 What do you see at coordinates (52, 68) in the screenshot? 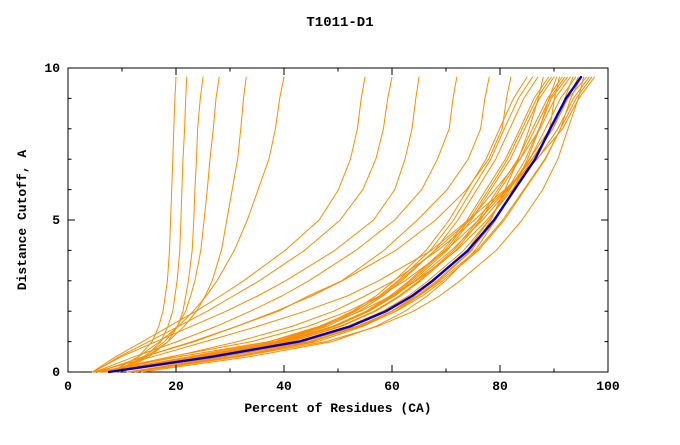
I see `y-tick-label: 10` at bounding box center [52, 68].